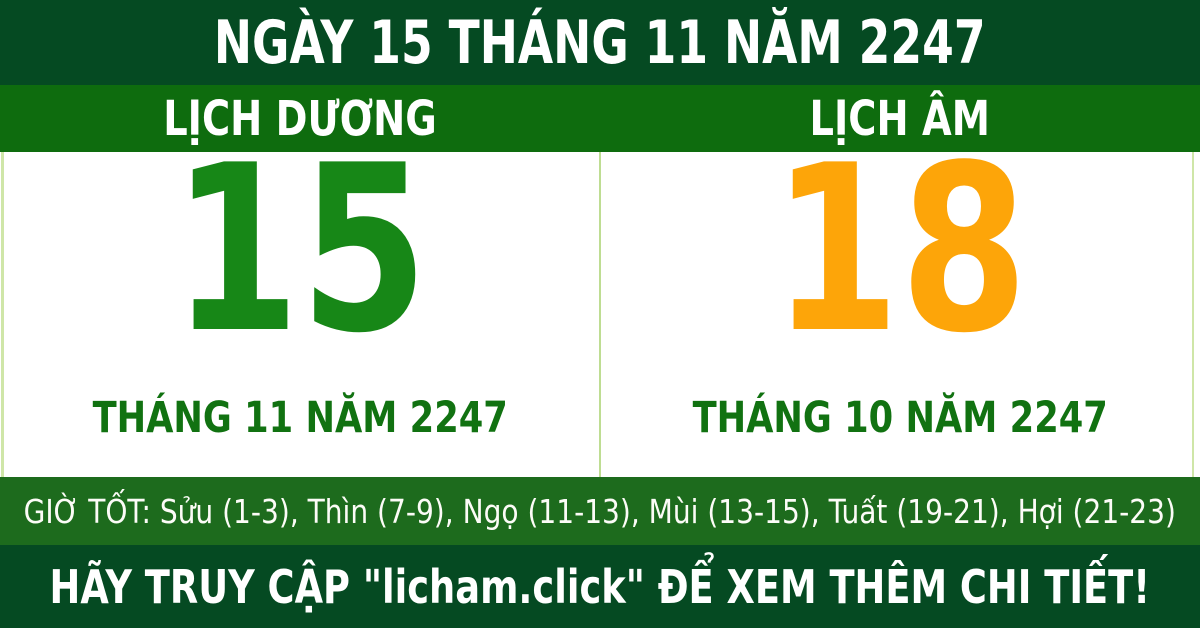 This screenshot has height=628, width=1200. What do you see at coordinates (600, 314) in the screenshot?
I see `column-divider` at bounding box center [600, 314].